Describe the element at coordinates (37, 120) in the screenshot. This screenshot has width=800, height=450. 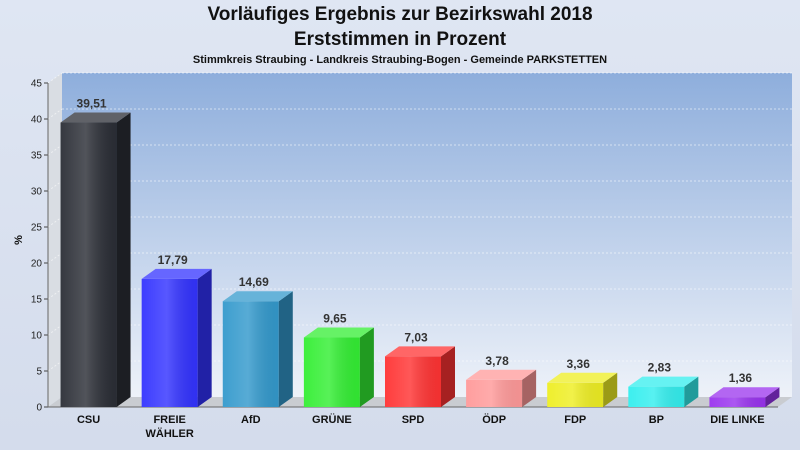
I see `y-tick-label: 40` at that location.